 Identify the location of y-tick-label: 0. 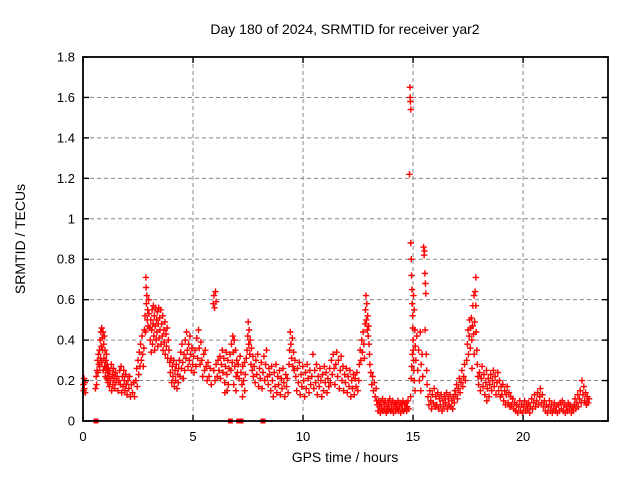
(71, 421).